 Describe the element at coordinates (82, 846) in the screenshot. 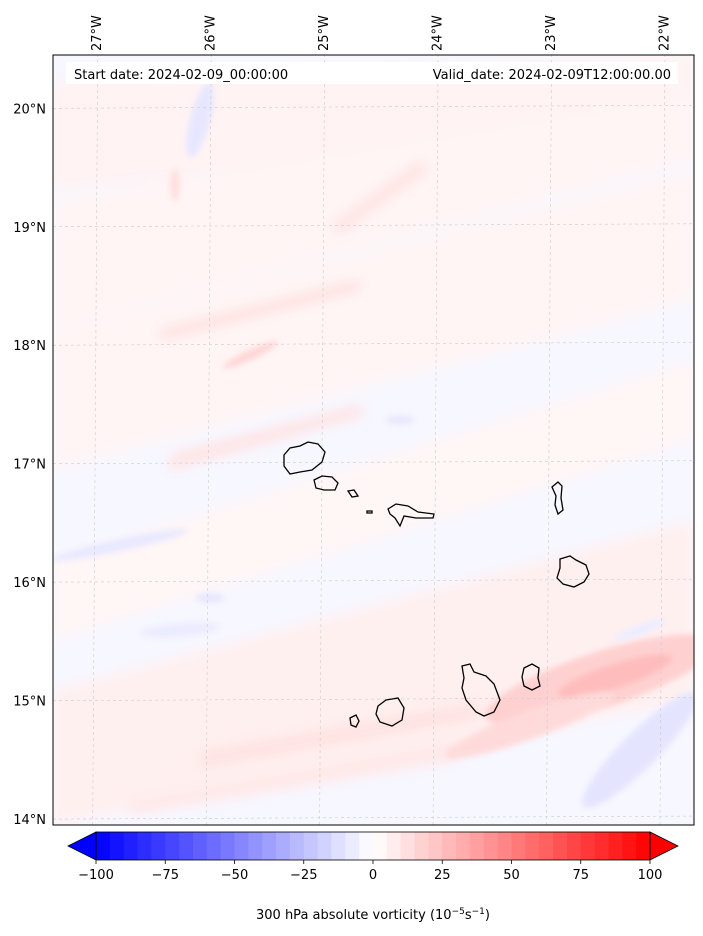

I see `colorbar-extend-low` at that location.